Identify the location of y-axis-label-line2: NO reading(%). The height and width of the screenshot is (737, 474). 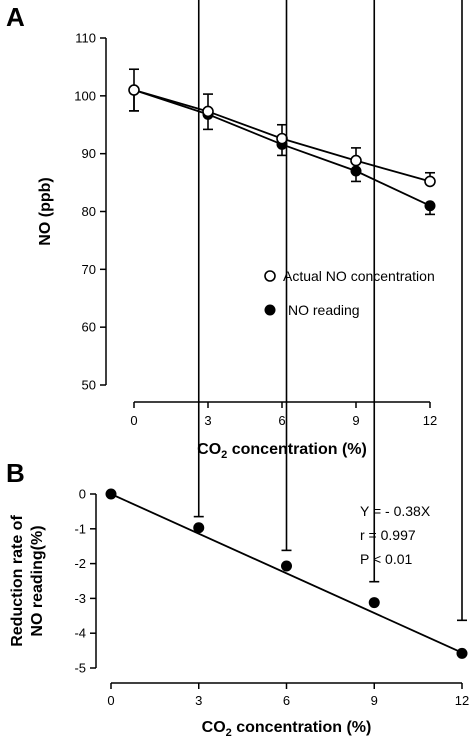
(37, 580).